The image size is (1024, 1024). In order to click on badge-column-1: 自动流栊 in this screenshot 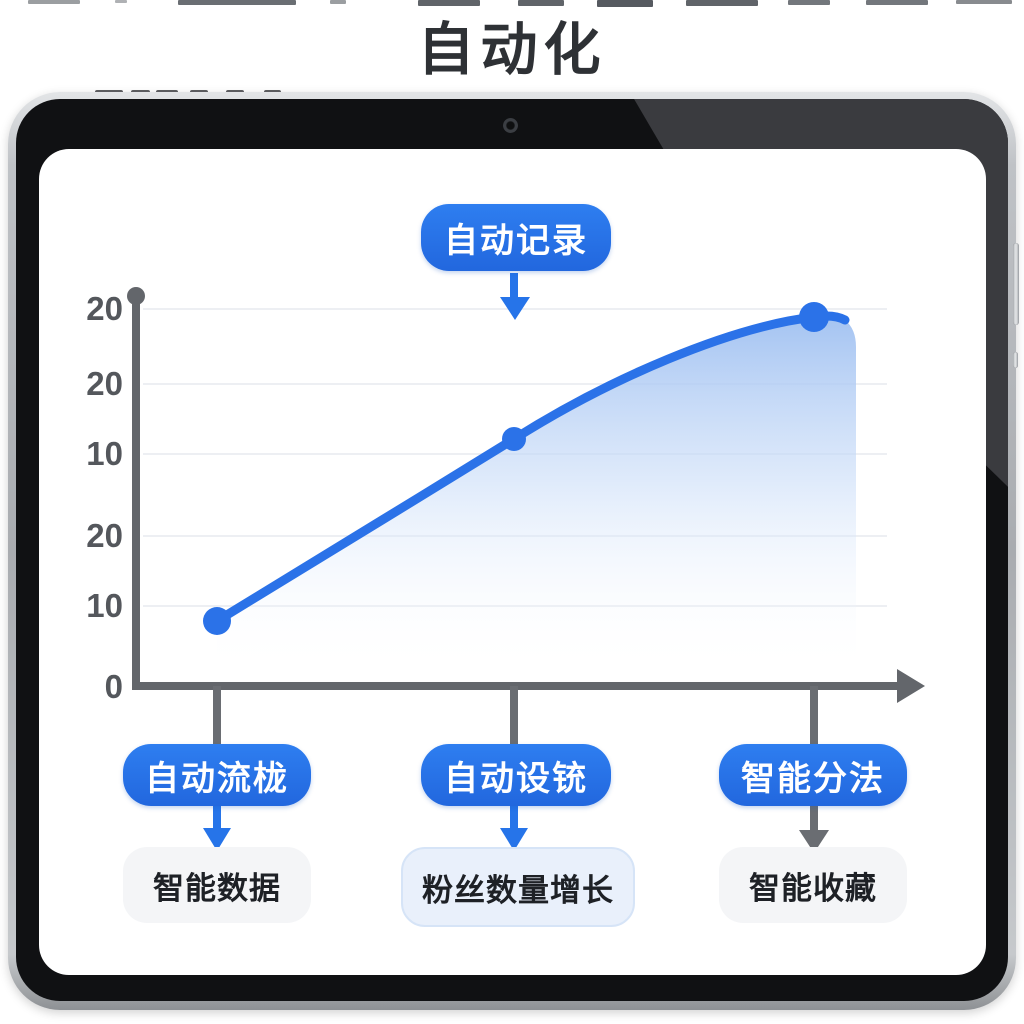, I will do `click(217, 775)`.